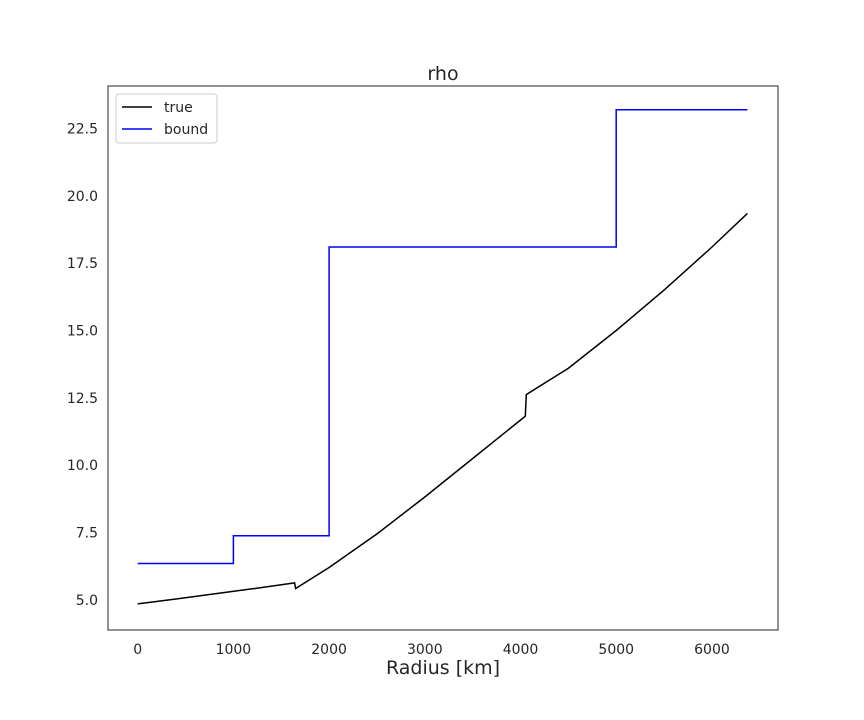  Describe the element at coordinates (82, 365) in the screenshot. I see `y-axis: 5.0 7.5 10.0 12.5 15.0 17.5 20.0 22.5` at that location.